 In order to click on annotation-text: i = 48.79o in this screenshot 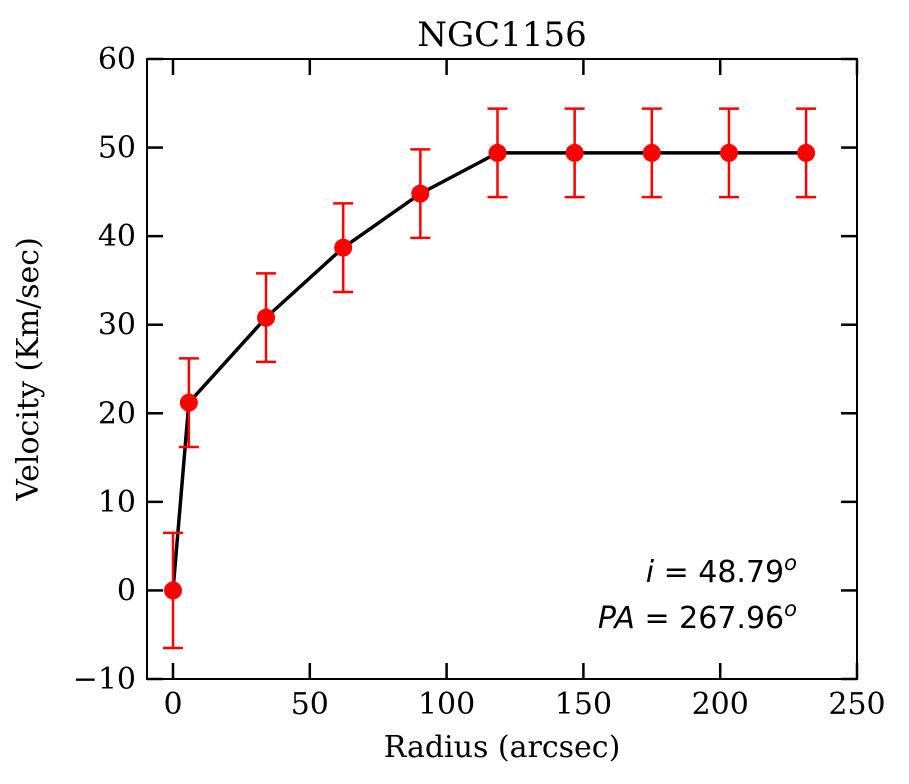, I will do `click(721, 570)`.